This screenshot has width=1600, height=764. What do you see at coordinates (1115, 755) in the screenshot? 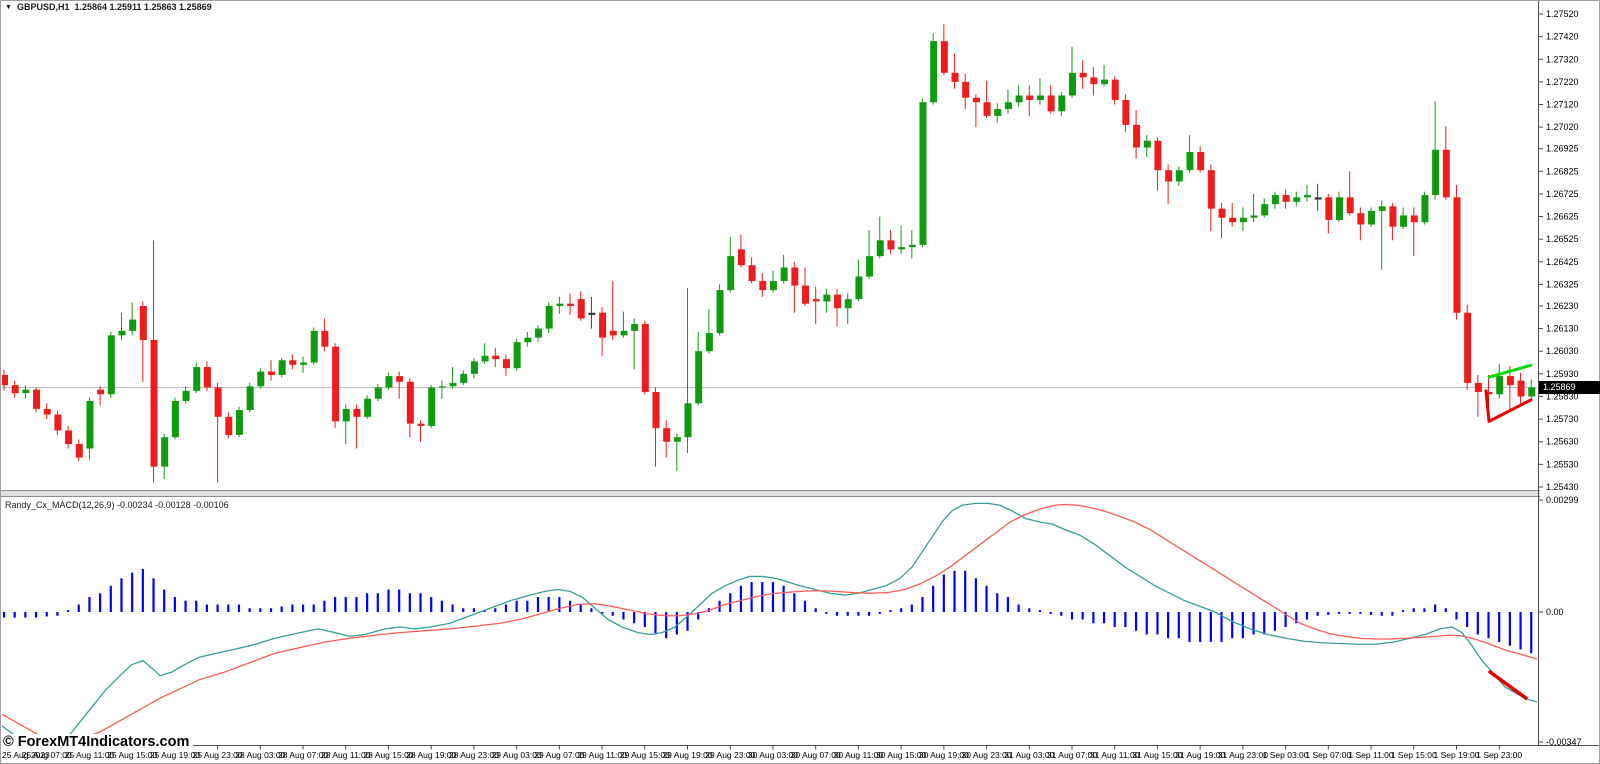
I see `time-axis-label: 31 Aug 11:00` at bounding box center [1115, 755].